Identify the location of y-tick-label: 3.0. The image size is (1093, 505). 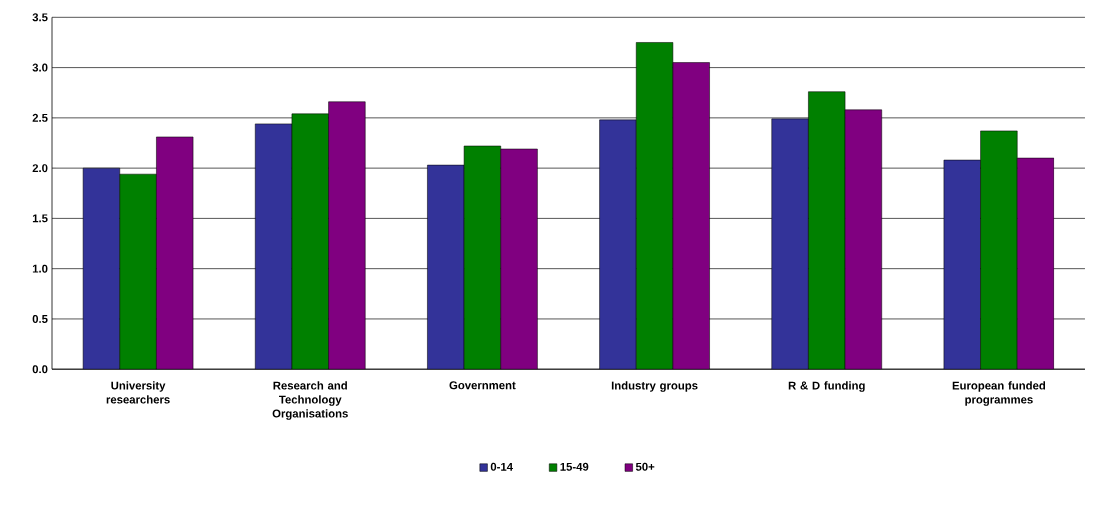
(40, 67).